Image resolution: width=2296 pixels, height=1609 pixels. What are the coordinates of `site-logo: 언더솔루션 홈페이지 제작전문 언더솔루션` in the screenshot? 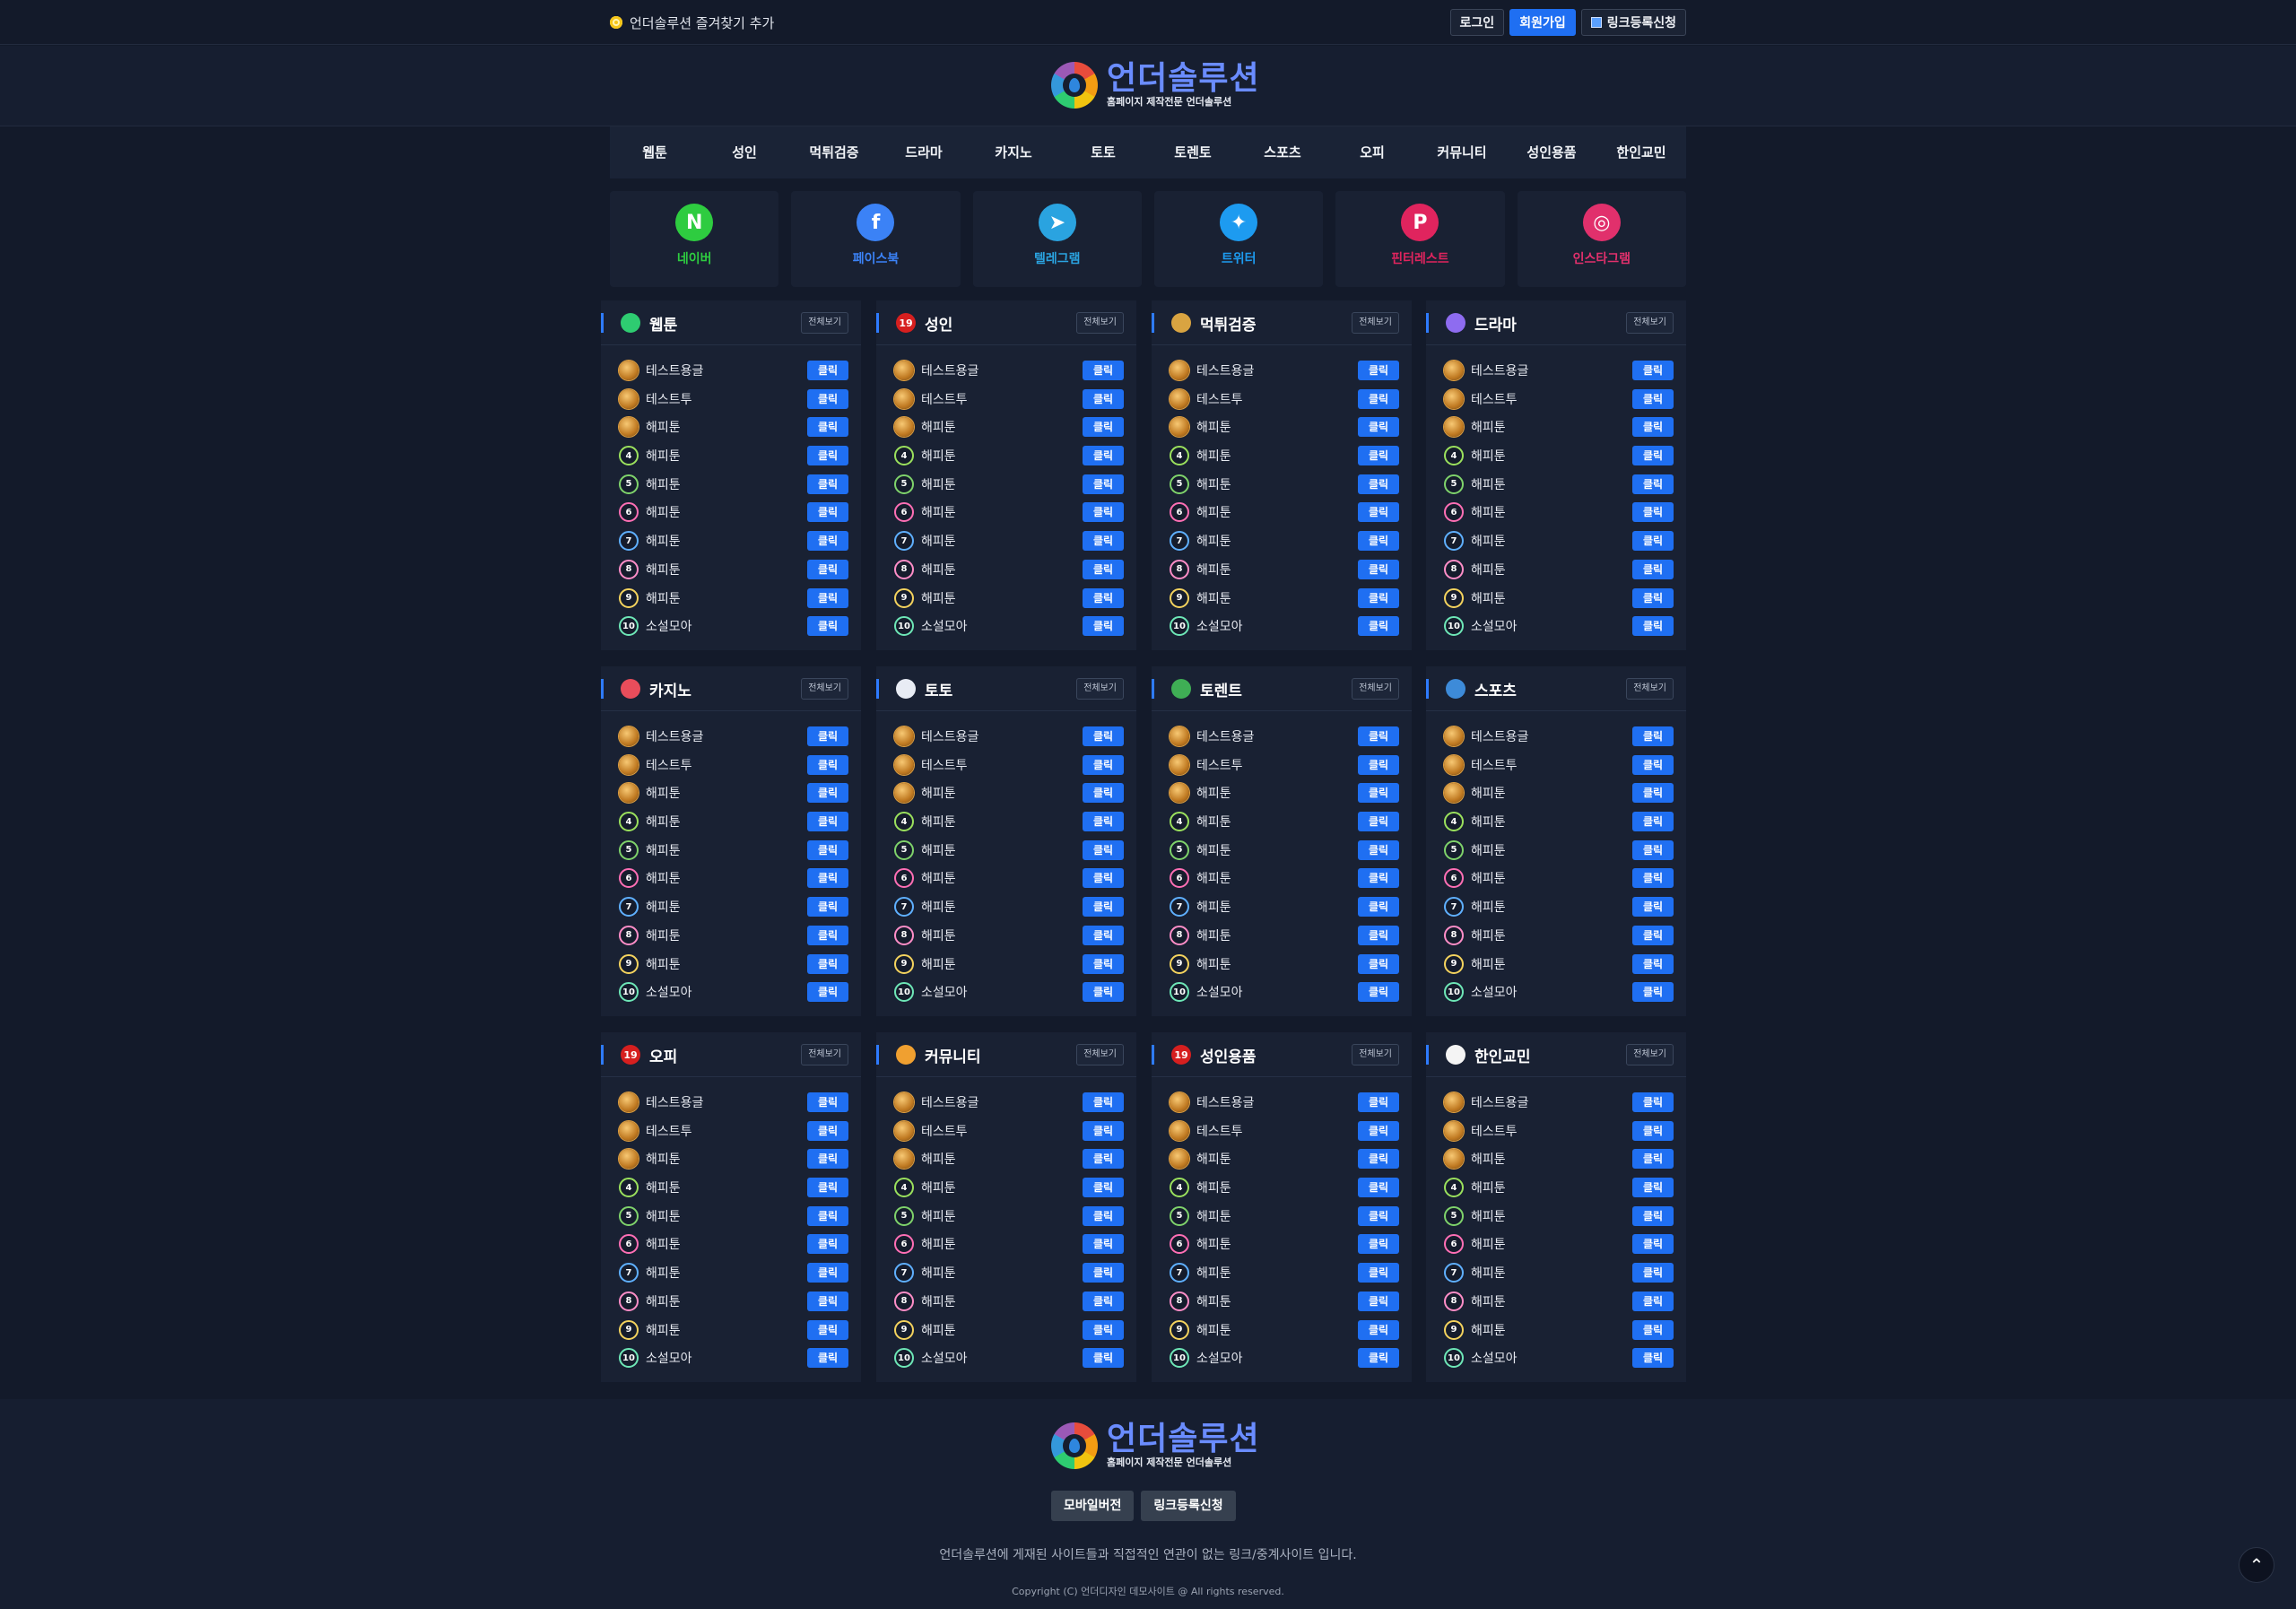 It's located at (1155, 85).